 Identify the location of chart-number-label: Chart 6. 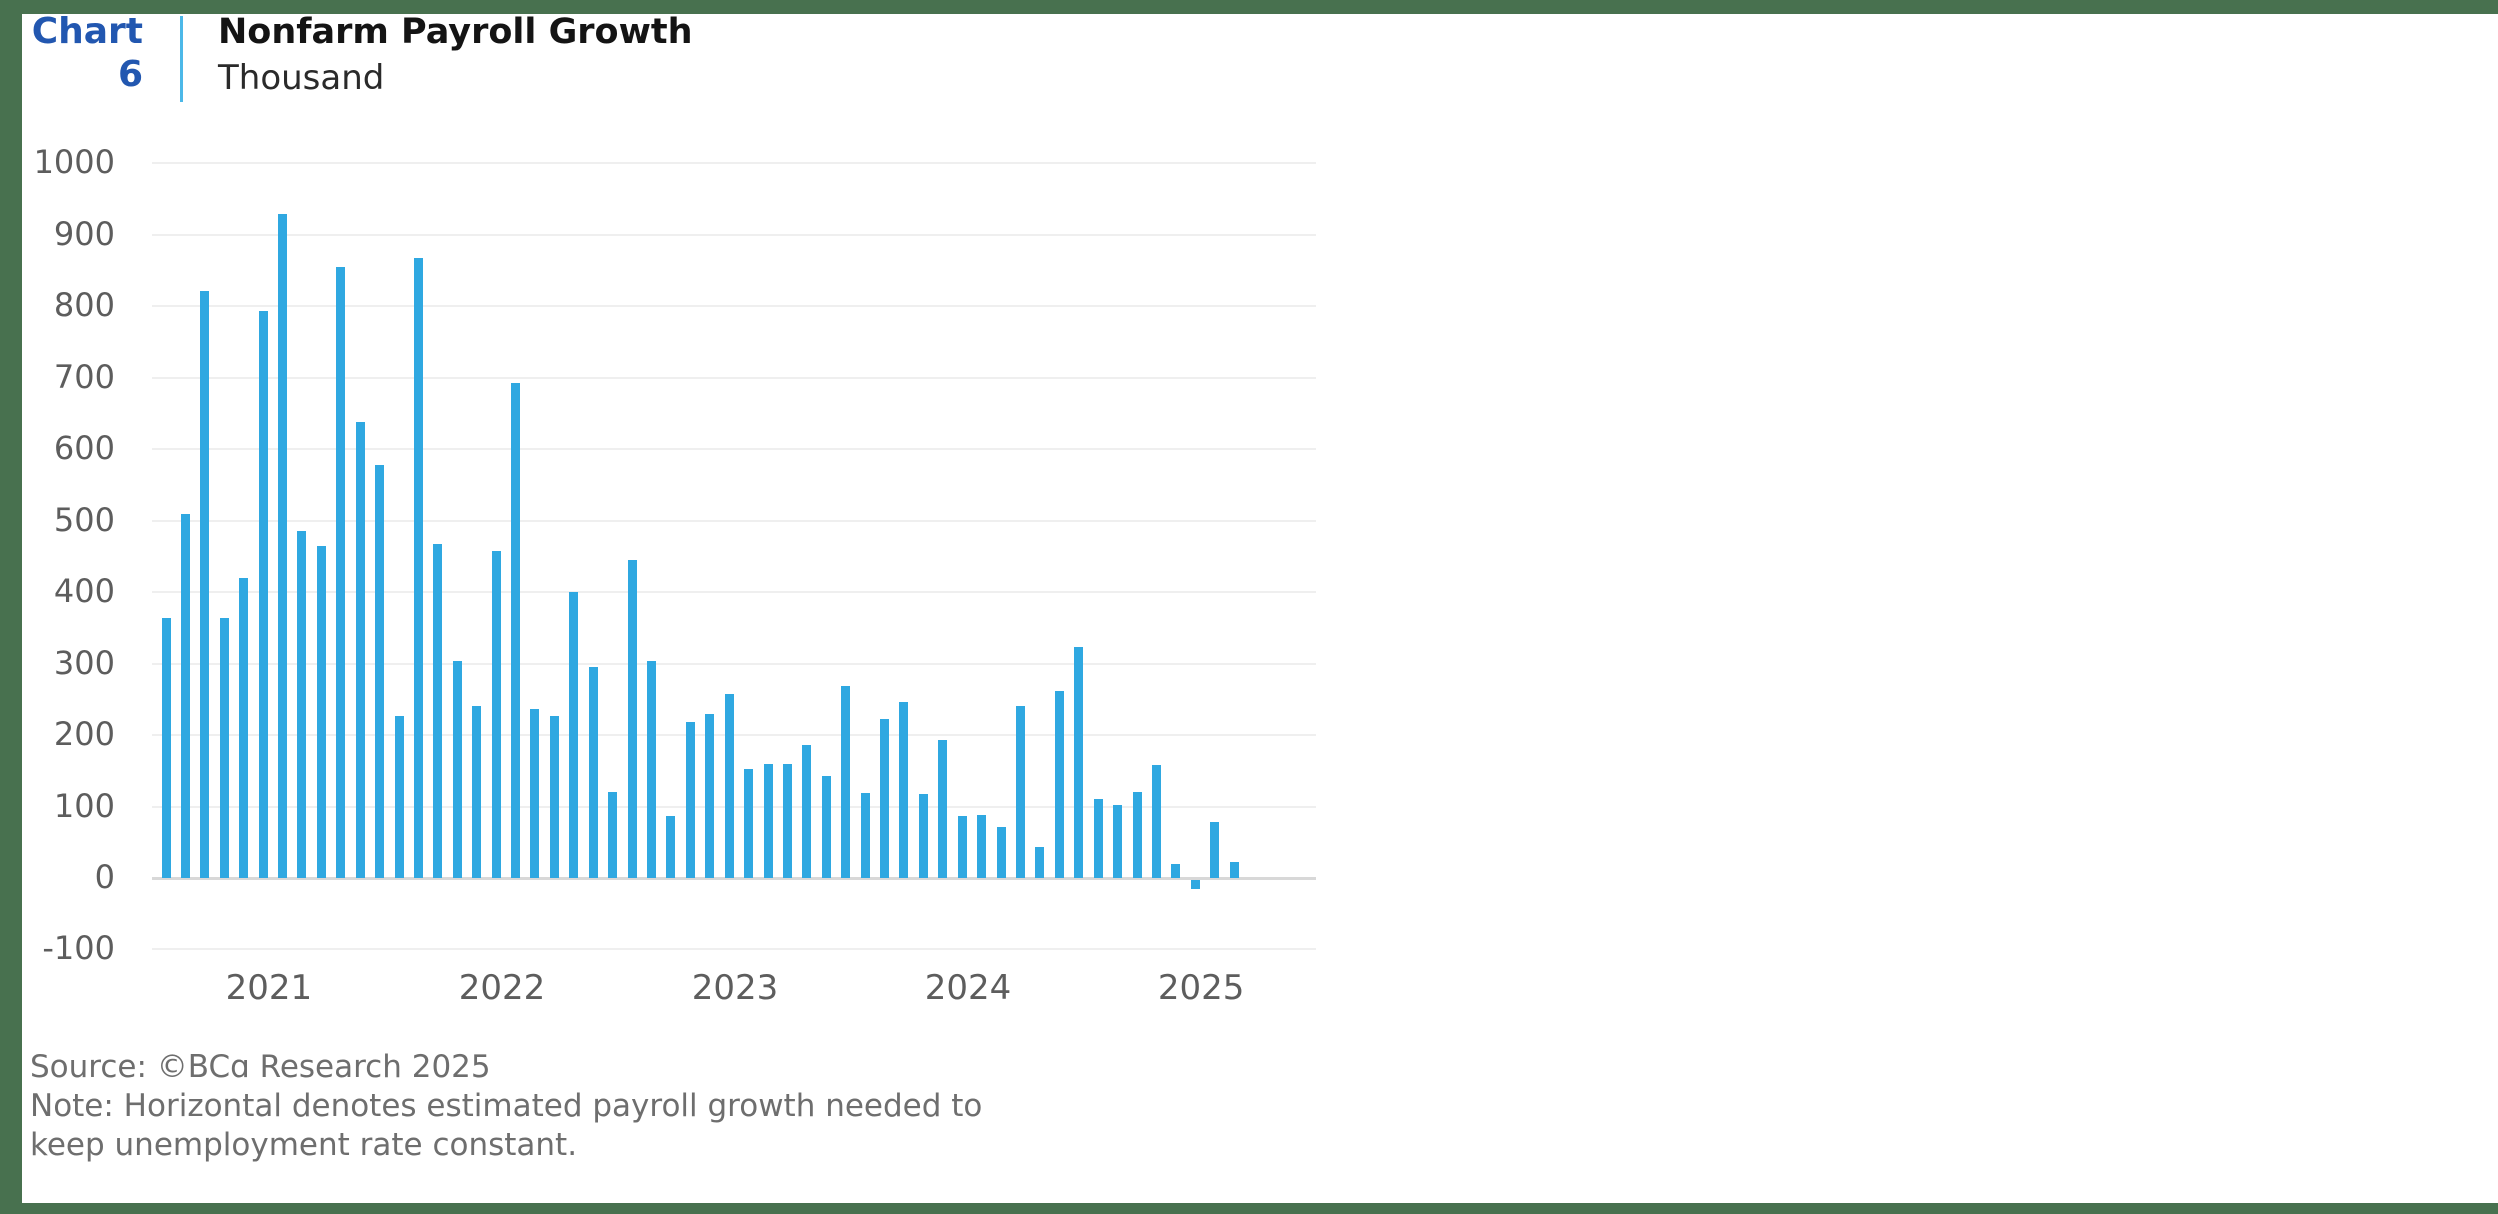
(84, 53).